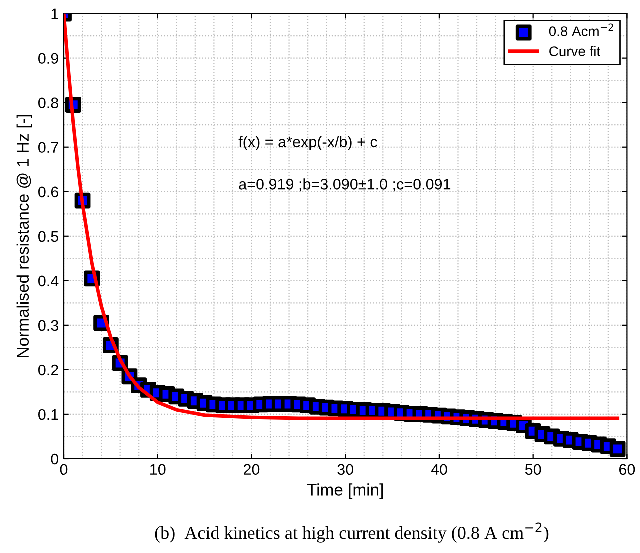 The height and width of the screenshot is (553, 640). What do you see at coordinates (345, 492) in the screenshot?
I see `x-axis-title: Time [min]` at bounding box center [345, 492].